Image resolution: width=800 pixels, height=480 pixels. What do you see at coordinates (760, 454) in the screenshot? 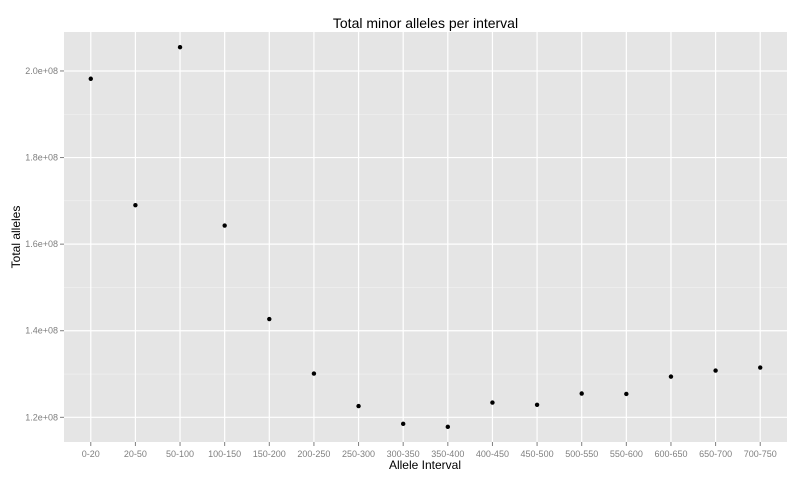
I see `x-tick-label: 700-750` at bounding box center [760, 454].